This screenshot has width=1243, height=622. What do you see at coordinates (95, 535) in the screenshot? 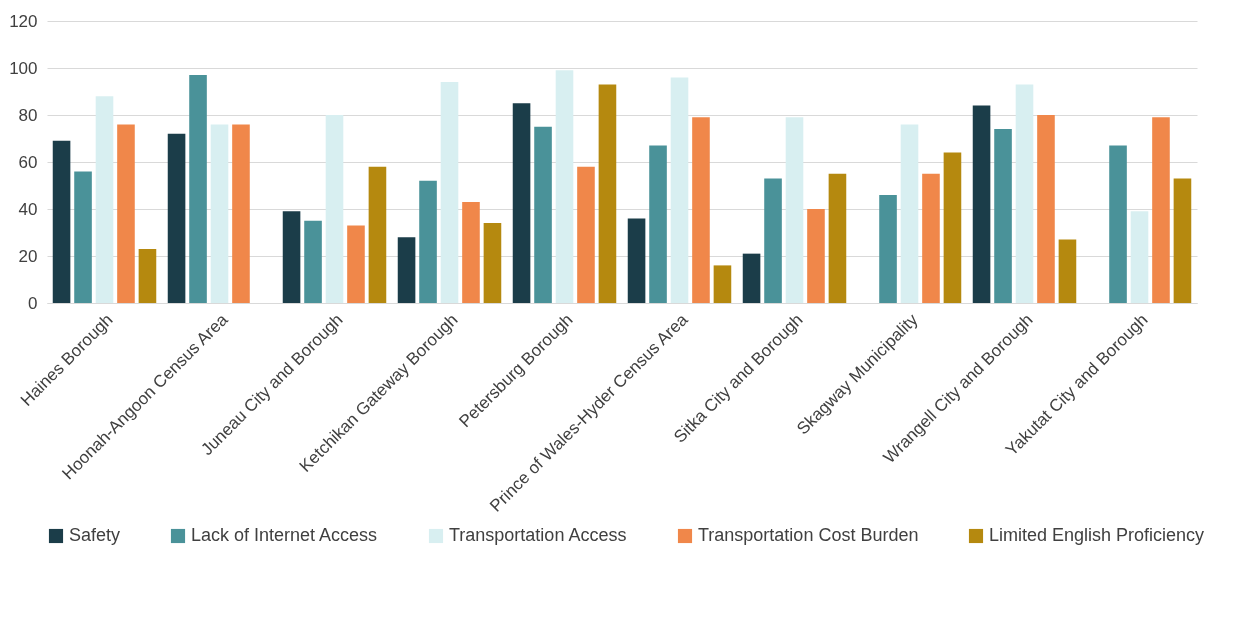
I see `legend-label: Safety` at bounding box center [95, 535].